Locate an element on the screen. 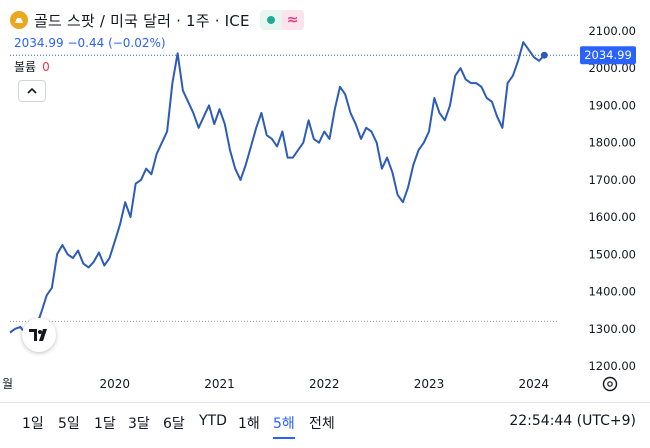  y-tick-label: 1200.00 is located at coordinates (612, 366).